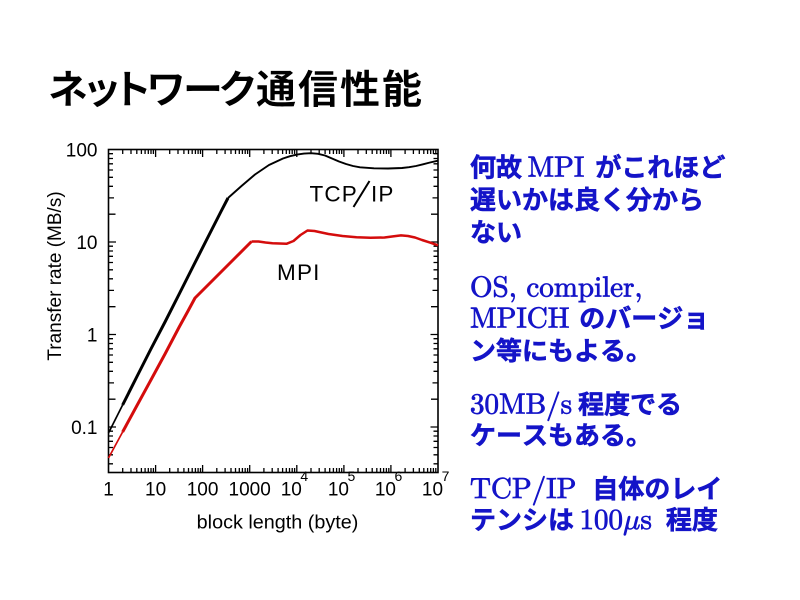 The image size is (800, 600). What do you see at coordinates (84, 428) in the screenshot?
I see `svg-text: 0.1` at bounding box center [84, 428].